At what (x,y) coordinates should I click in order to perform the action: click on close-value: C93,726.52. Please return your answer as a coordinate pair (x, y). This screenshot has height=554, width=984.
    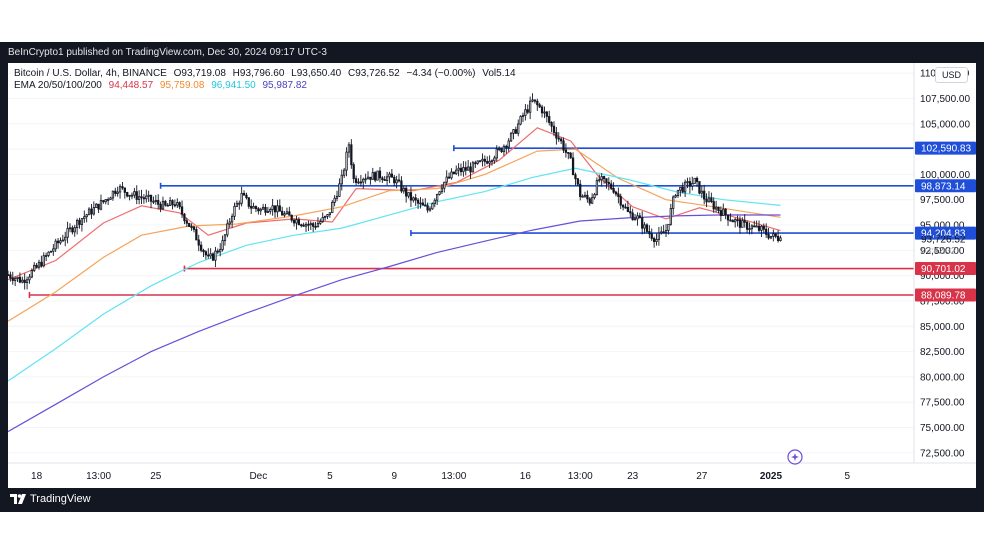
    Looking at the image, I should click on (374, 73).